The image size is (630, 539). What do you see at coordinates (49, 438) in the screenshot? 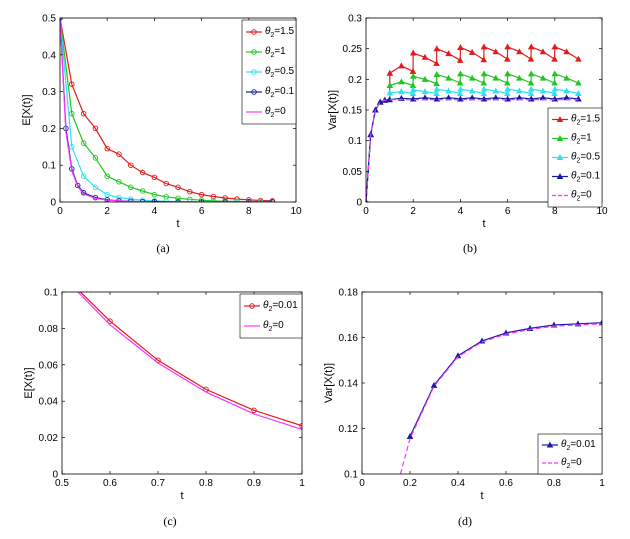
I see `y-tick-label: 0.02` at bounding box center [49, 438].